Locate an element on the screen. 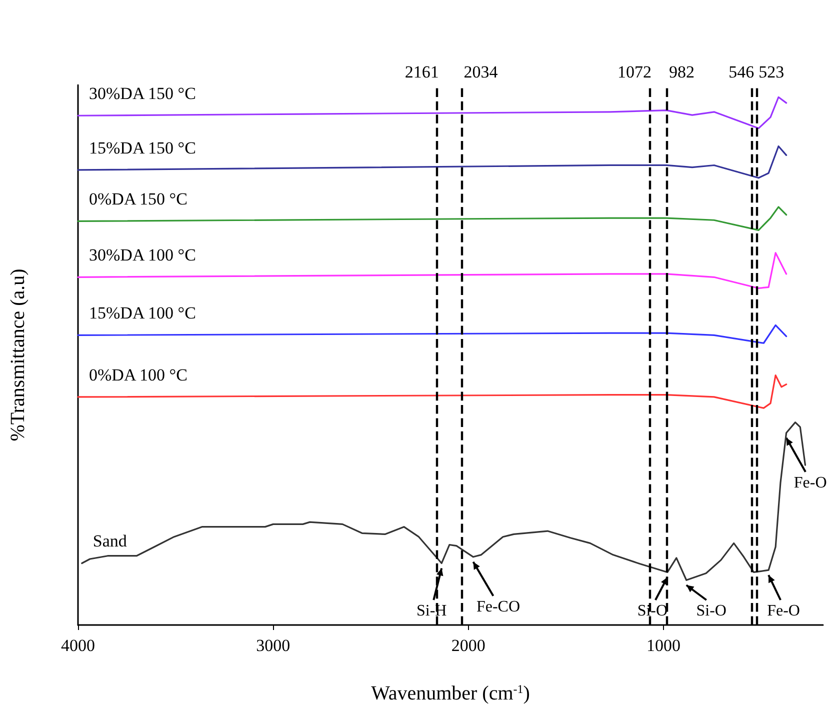 This screenshot has height=720, width=827. annotation: Fe-CO is located at coordinates (498, 607).